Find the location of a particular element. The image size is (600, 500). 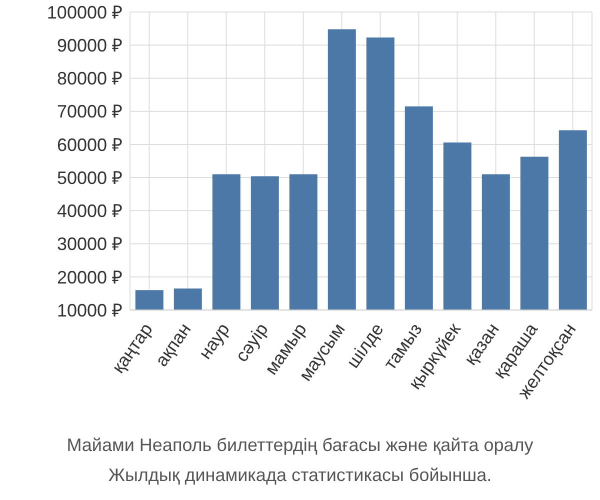

y-tick-label: 50000 ₽ is located at coordinates (89, 178).